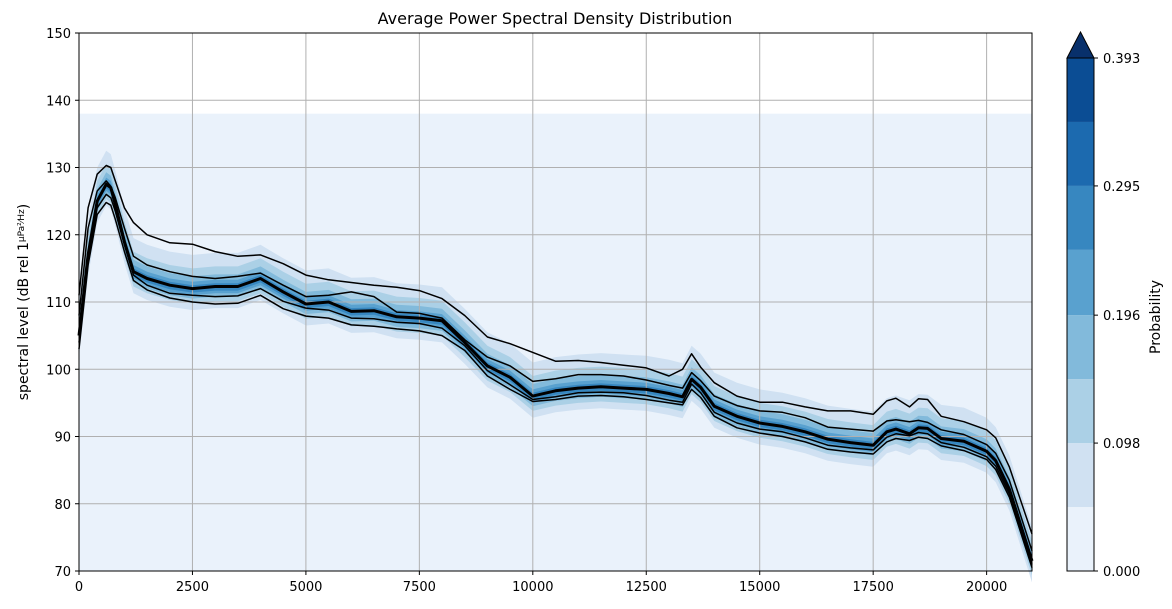 The width and height of the screenshot is (1172, 609). Describe the element at coordinates (1121, 444) in the screenshot. I see `colorbar-tick-label: 0.098` at that location.